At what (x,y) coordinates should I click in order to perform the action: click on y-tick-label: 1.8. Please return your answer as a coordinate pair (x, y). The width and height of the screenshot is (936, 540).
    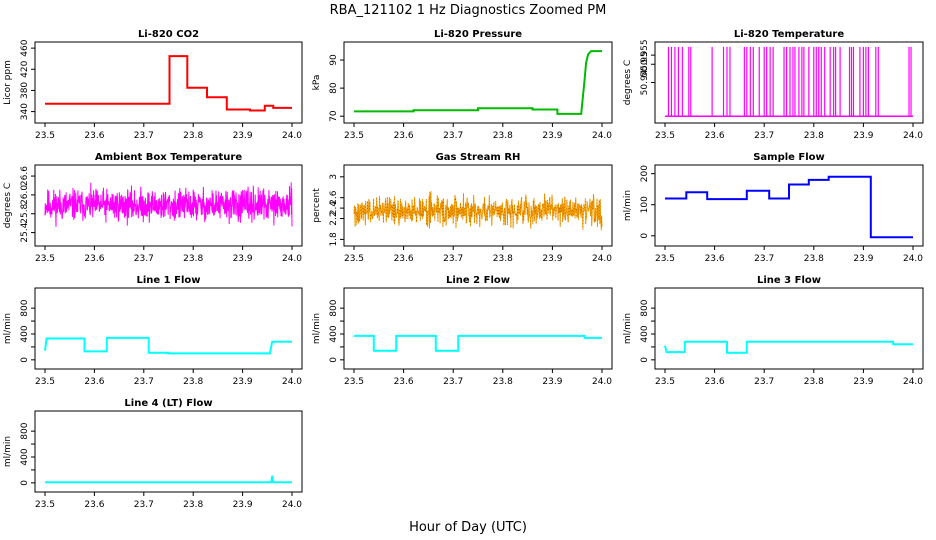
    Looking at the image, I should click on (334, 239).